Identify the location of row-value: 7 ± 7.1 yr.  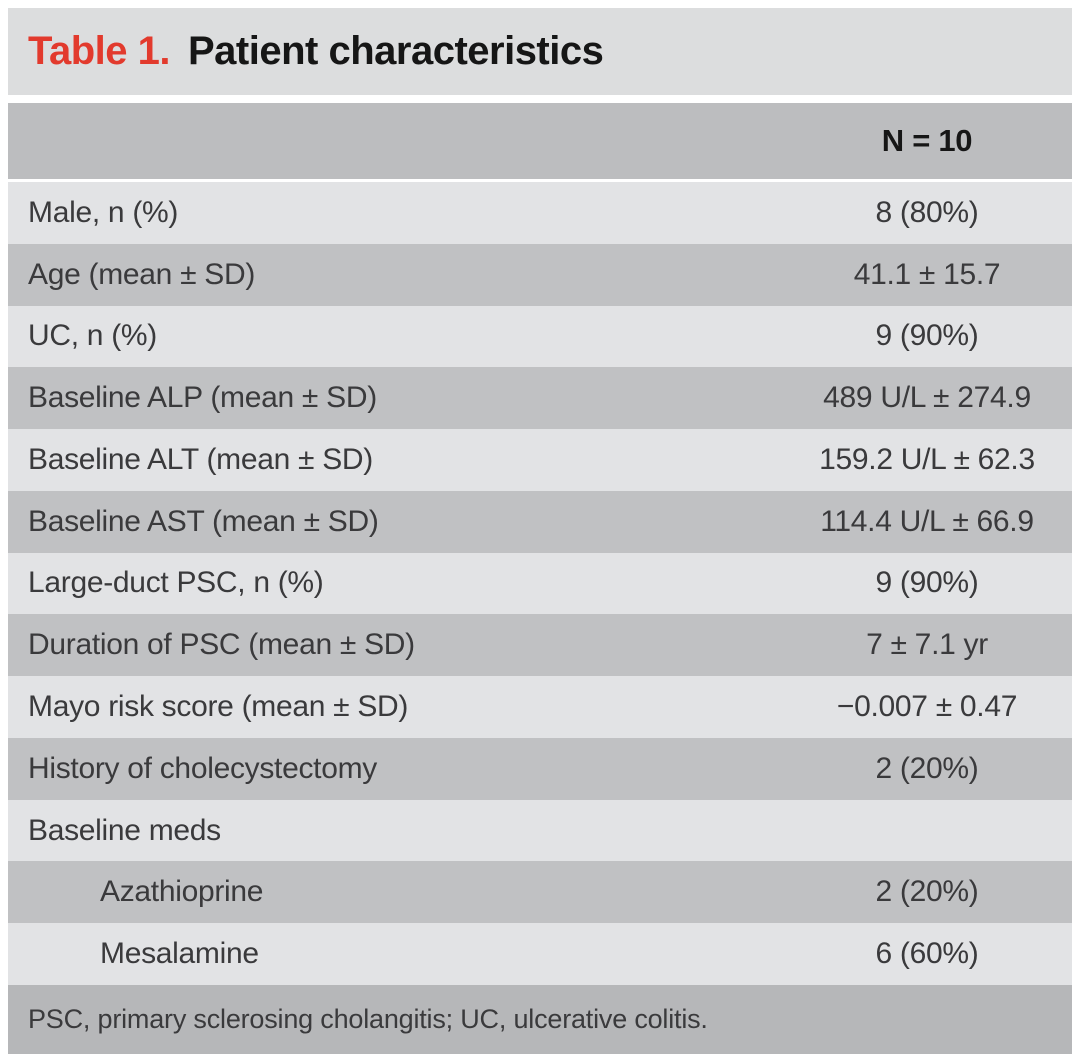
(927, 645).